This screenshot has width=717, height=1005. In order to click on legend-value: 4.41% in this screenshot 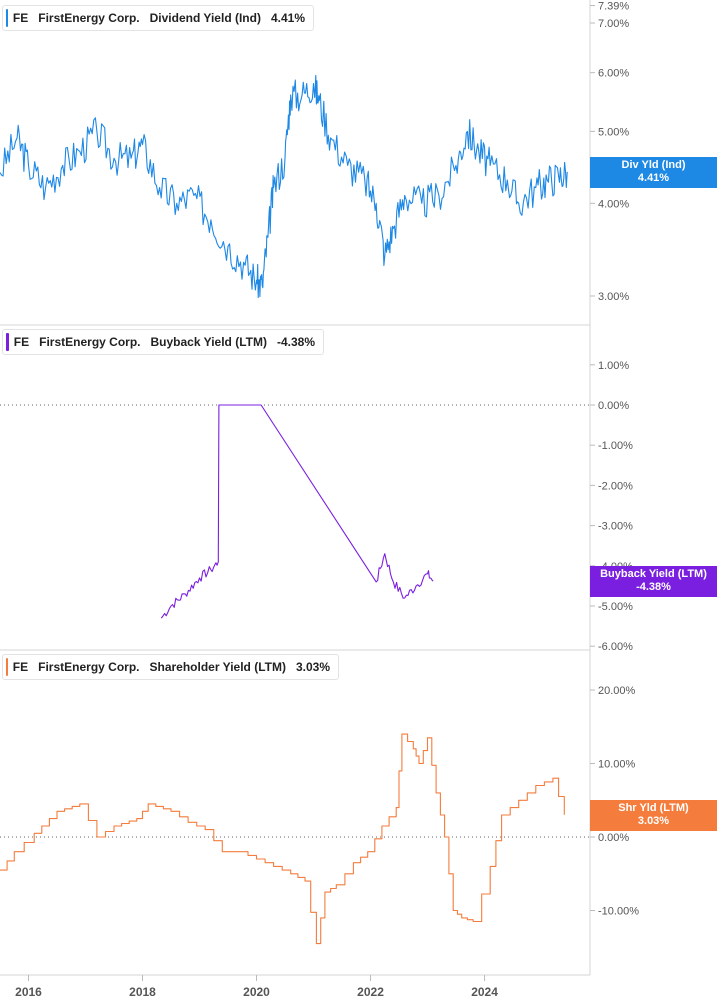, I will do `click(287, 18)`.